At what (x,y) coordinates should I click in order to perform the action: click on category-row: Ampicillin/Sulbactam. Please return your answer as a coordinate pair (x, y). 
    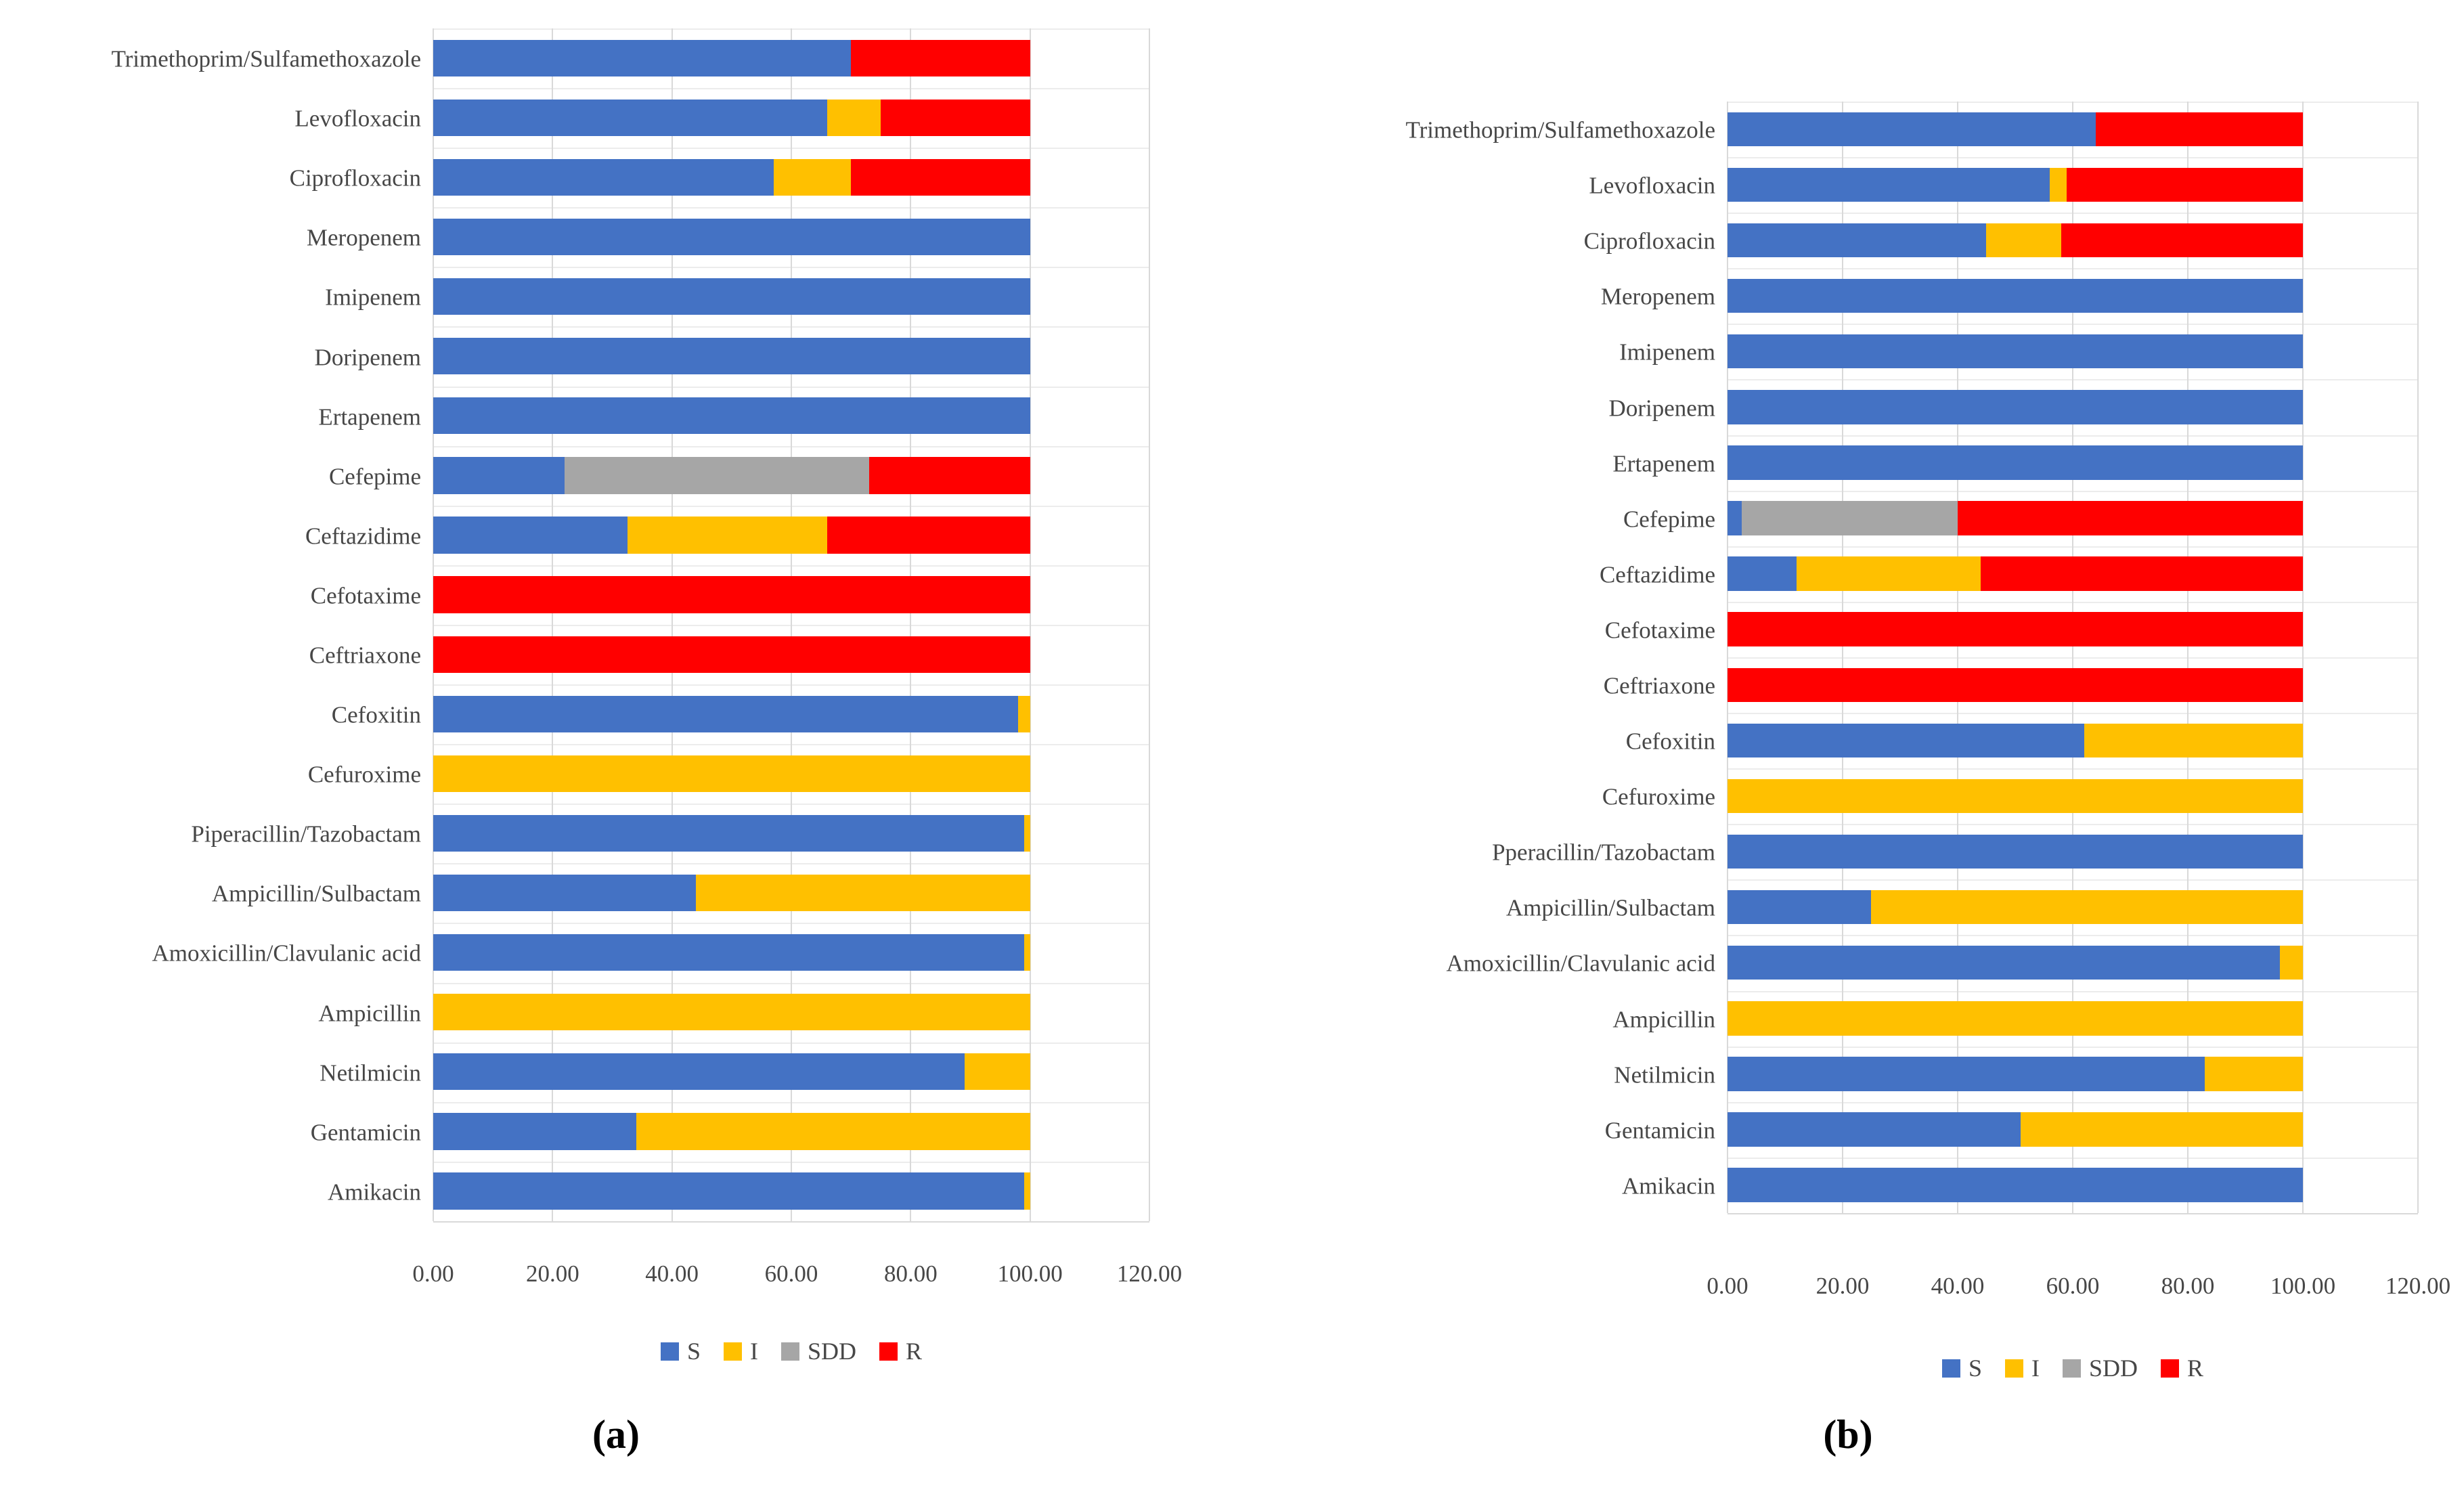
    Looking at the image, I should click on (680, 893).